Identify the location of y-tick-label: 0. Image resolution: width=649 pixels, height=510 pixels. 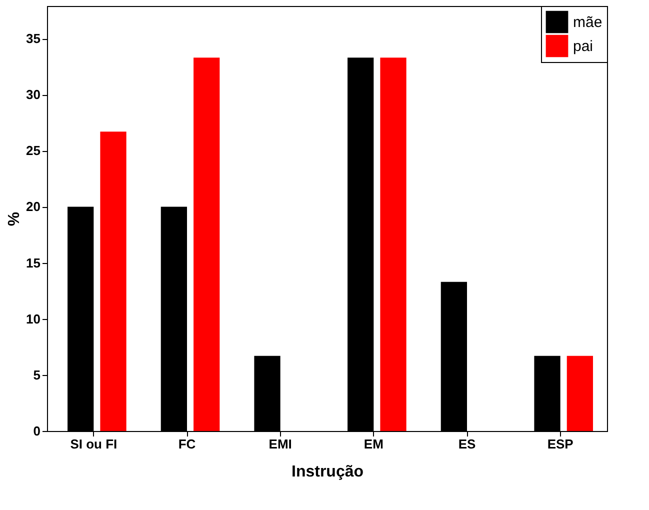
(36, 431).